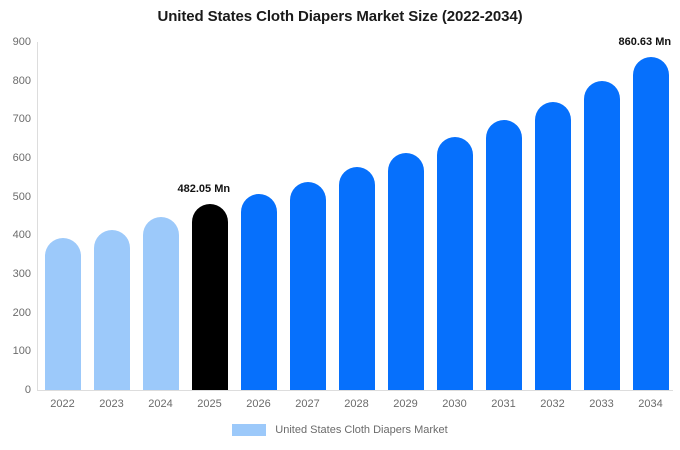  What do you see at coordinates (361, 430) in the screenshot?
I see `legend-item-label: United States Cloth Diapers Market` at bounding box center [361, 430].